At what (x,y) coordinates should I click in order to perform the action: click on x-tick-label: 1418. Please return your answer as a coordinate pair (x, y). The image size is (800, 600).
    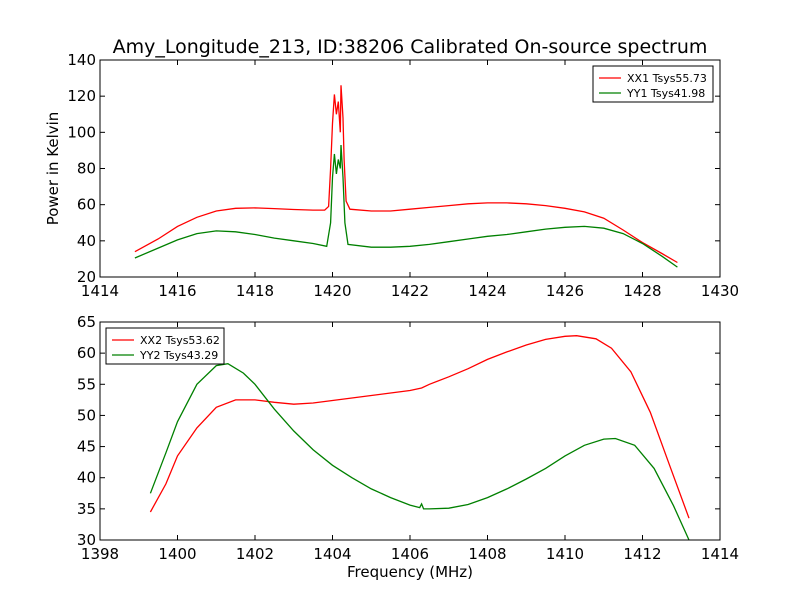
    Looking at the image, I should click on (255, 291).